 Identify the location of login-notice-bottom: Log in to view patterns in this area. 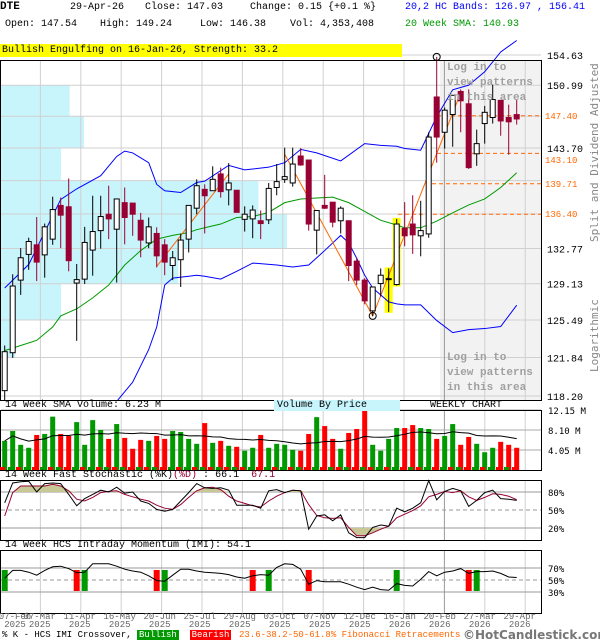
(490, 373).